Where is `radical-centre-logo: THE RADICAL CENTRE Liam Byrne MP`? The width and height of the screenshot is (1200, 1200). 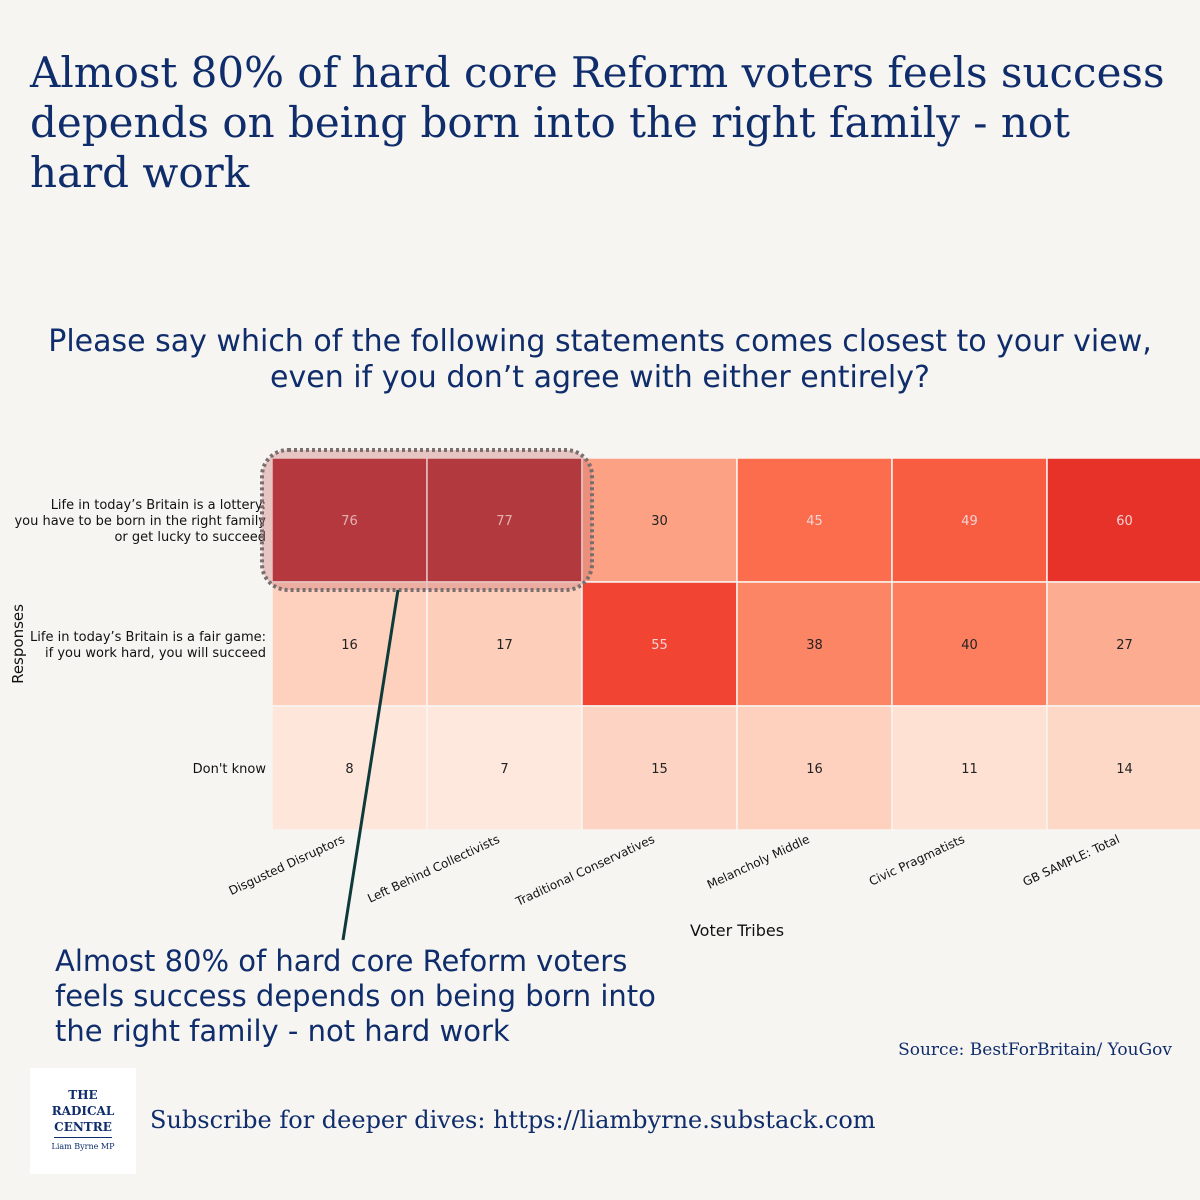
radical-centre-logo: THE RADICAL CENTRE Liam Byrne MP is located at coordinates (83, 1121).